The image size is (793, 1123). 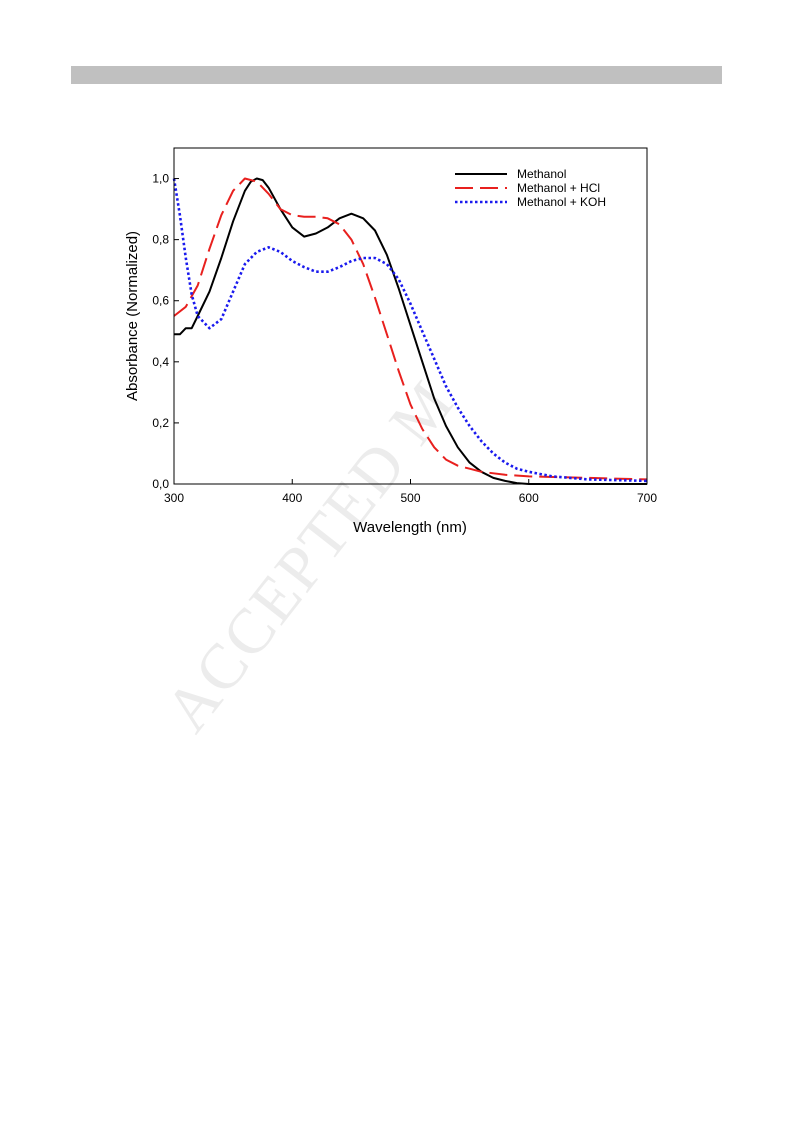 What do you see at coordinates (160, 240) in the screenshot?
I see `y-tick-label: 0,8` at bounding box center [160, 240].